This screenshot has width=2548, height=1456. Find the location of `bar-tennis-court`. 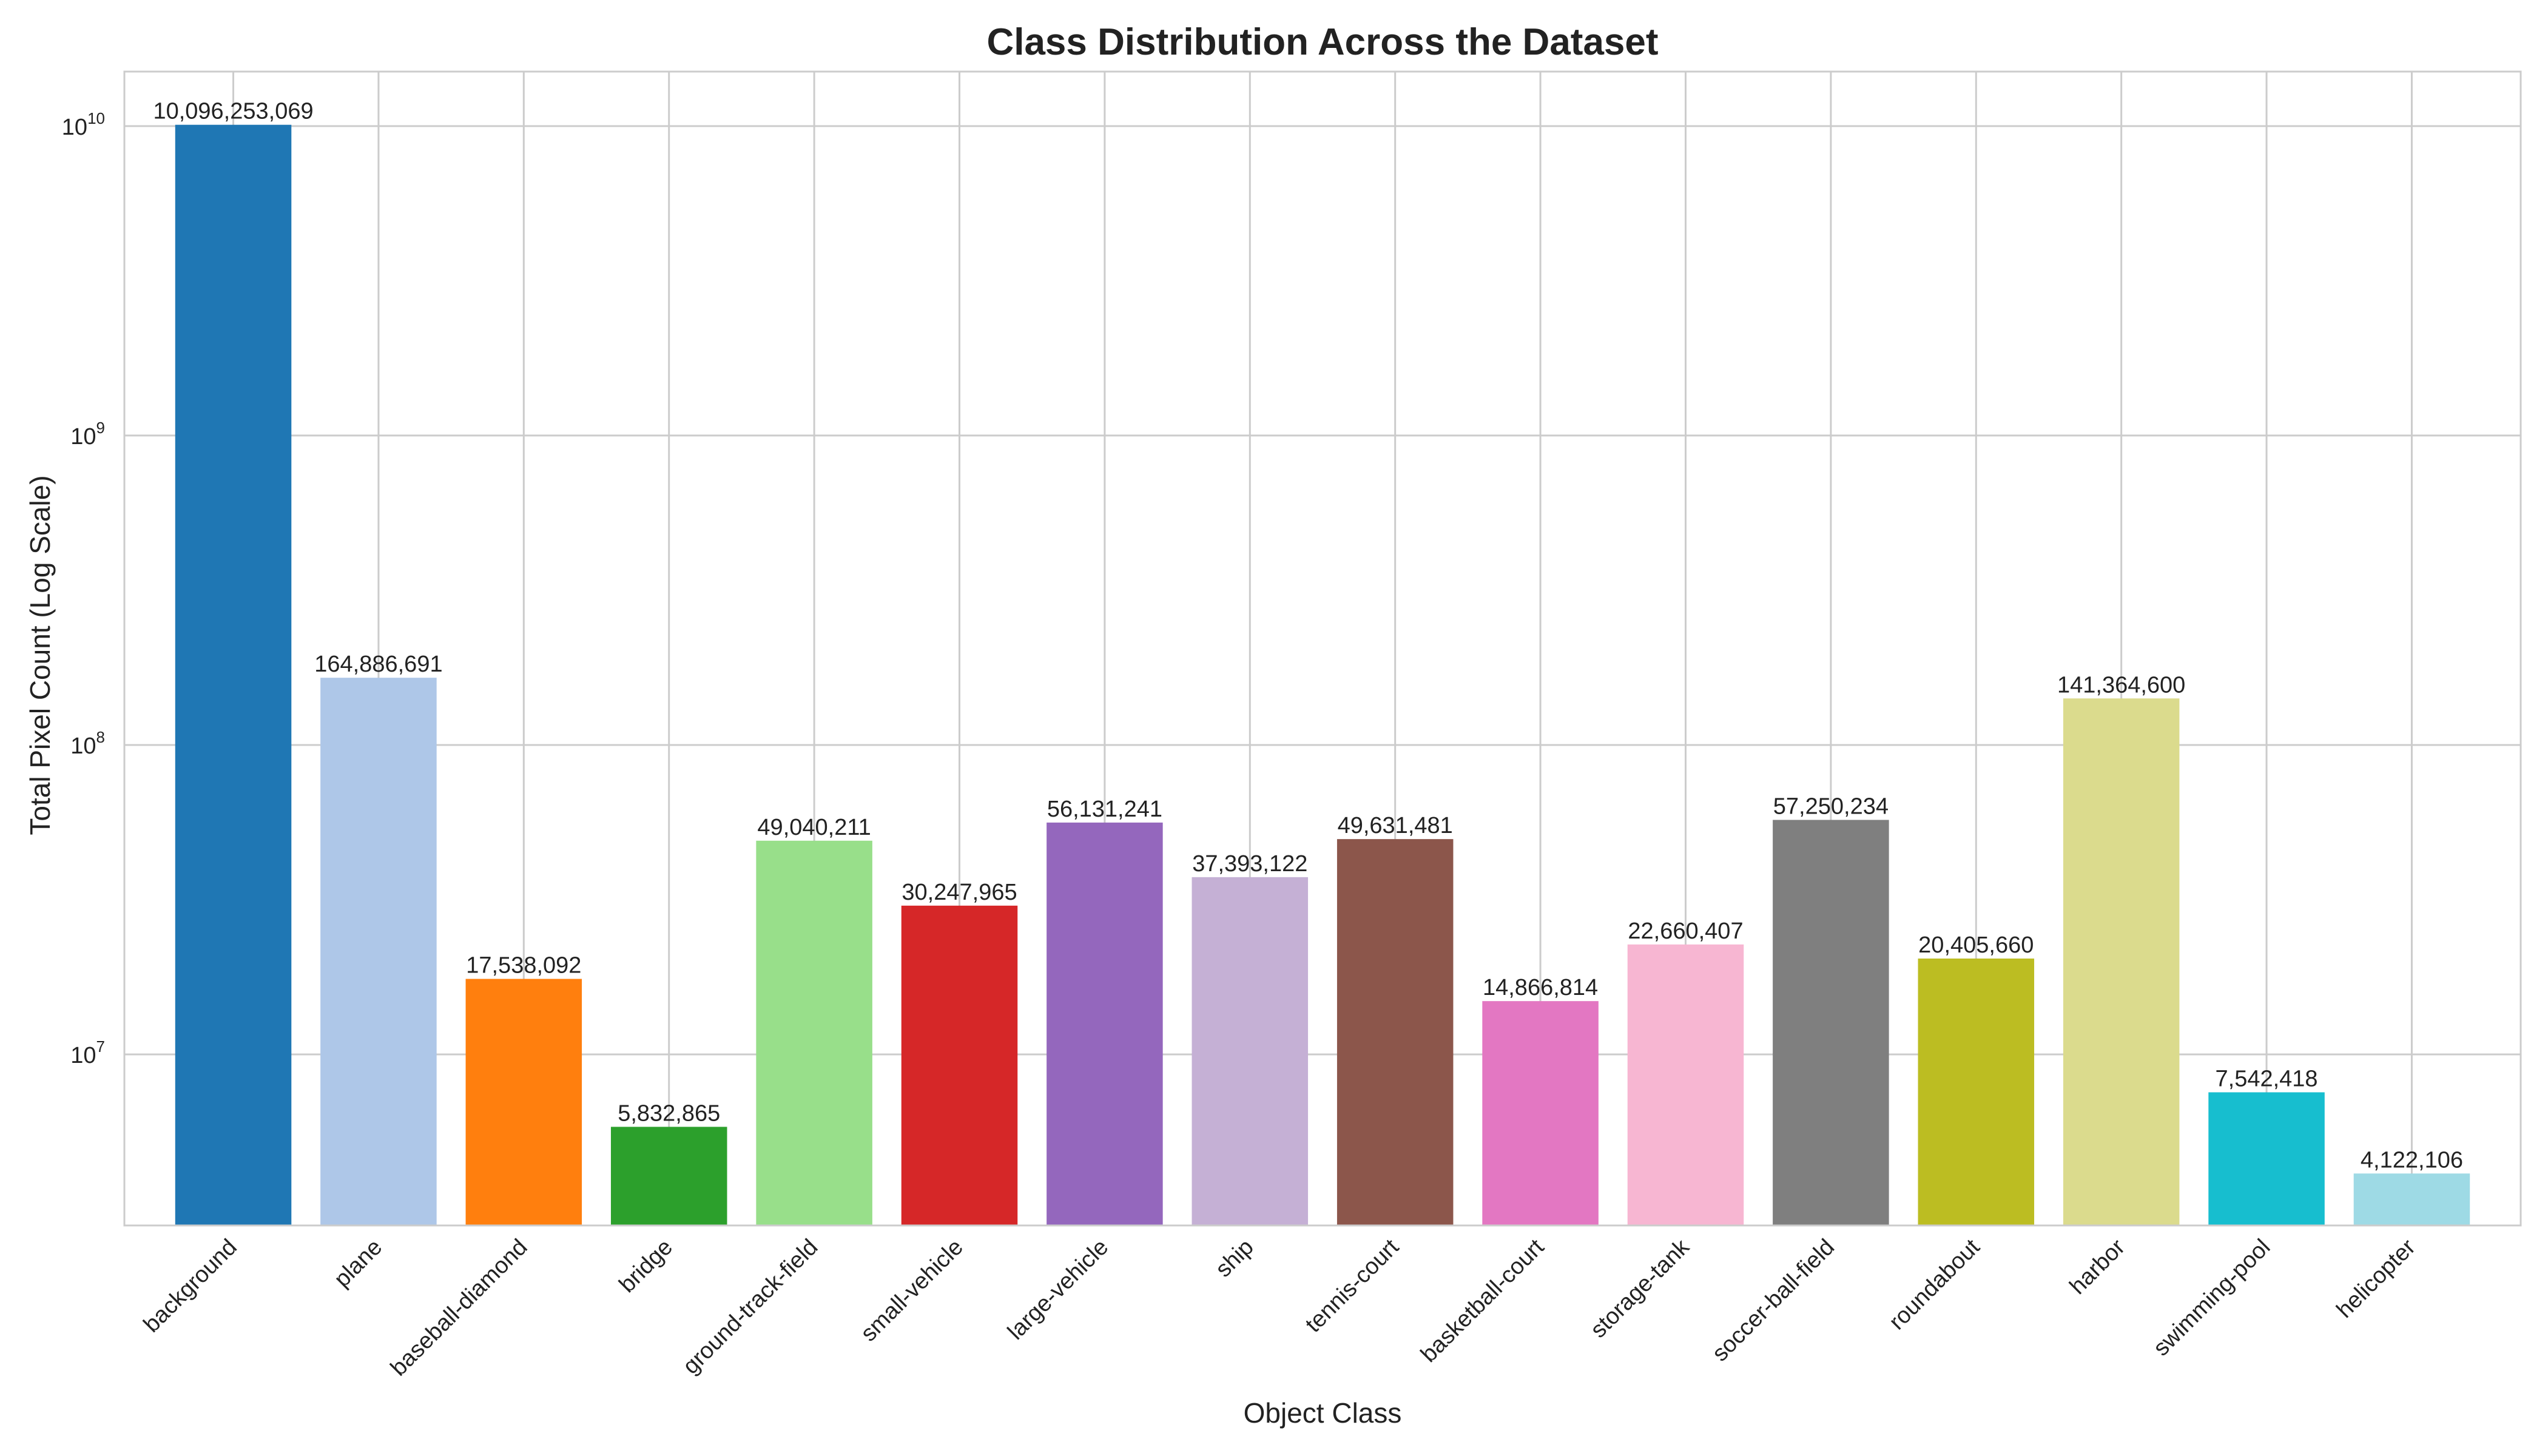

bar-tennis-court is located at coordinates (1395, 1032).